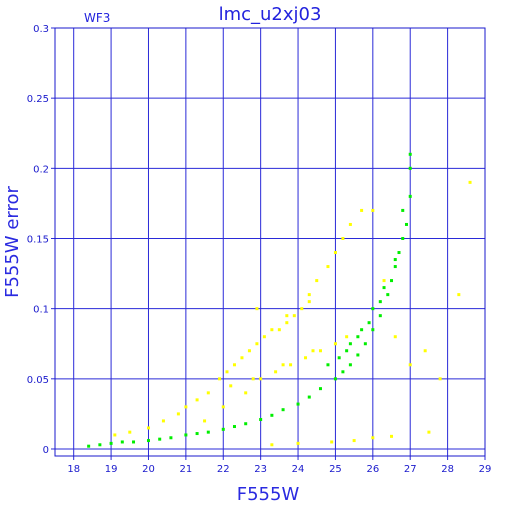 Image resolution: width=512 pixels, height=512 pixels. I want to click on y-tick-label: 0.1, so click(41, 310).